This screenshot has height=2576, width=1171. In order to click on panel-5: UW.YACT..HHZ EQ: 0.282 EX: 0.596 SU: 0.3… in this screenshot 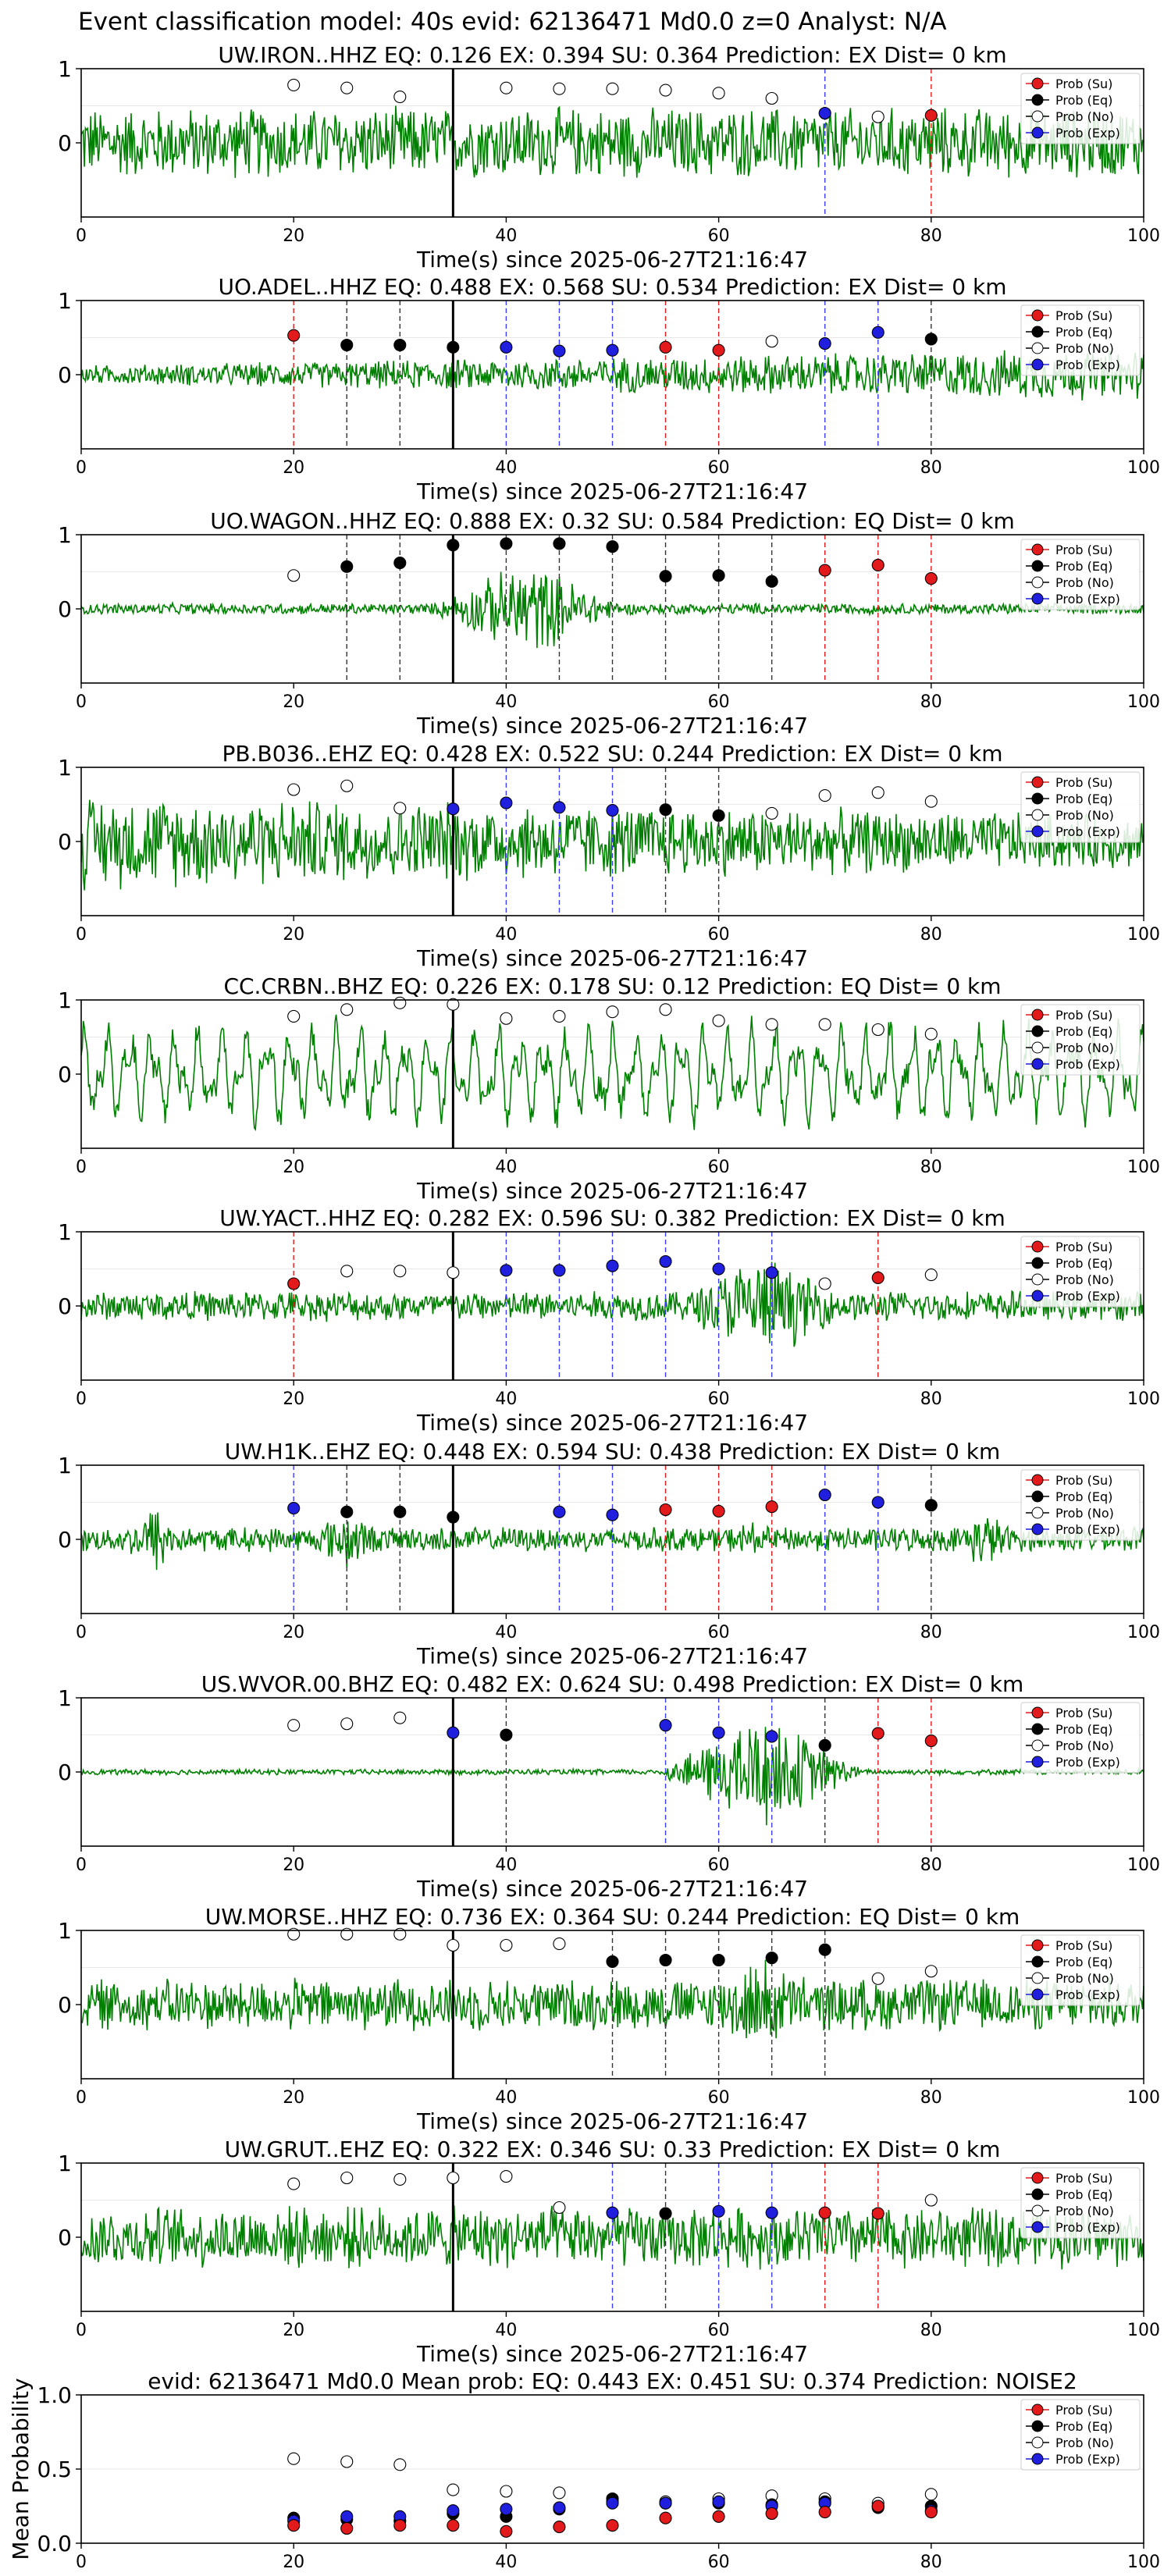, I will do `click(609, 1320)`.